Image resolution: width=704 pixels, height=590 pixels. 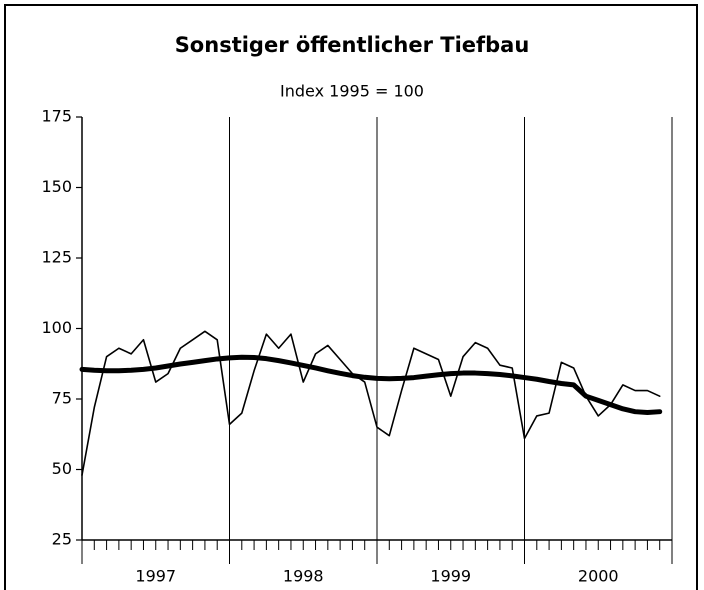 I want to click on x-tick-label: 1999, so click(x=450, y=576).